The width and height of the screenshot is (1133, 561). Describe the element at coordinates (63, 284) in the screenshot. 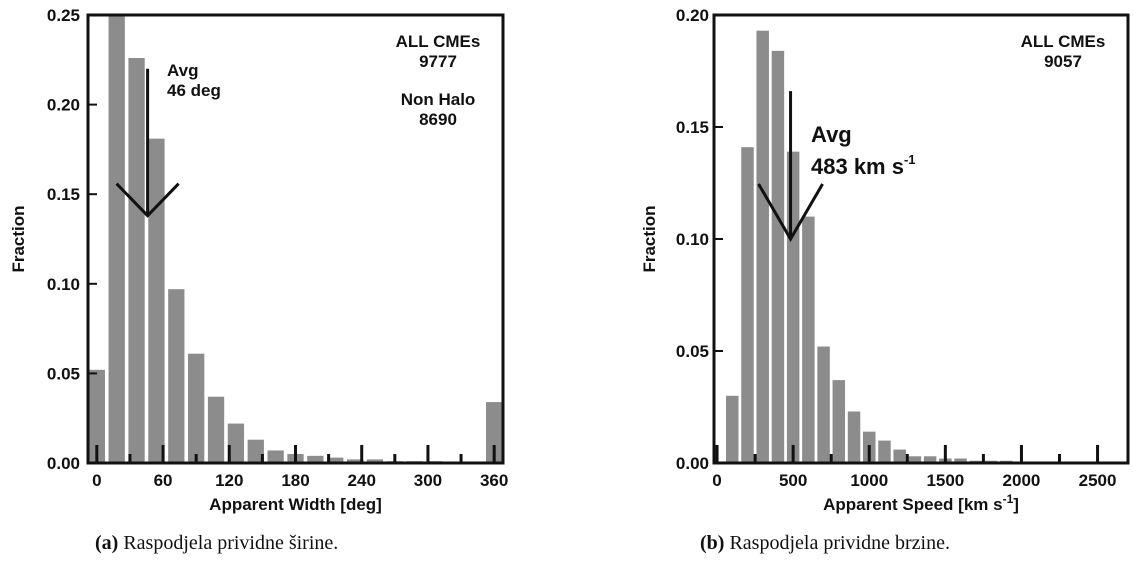

I see `width-y-tick-label: 0.10` at that location.